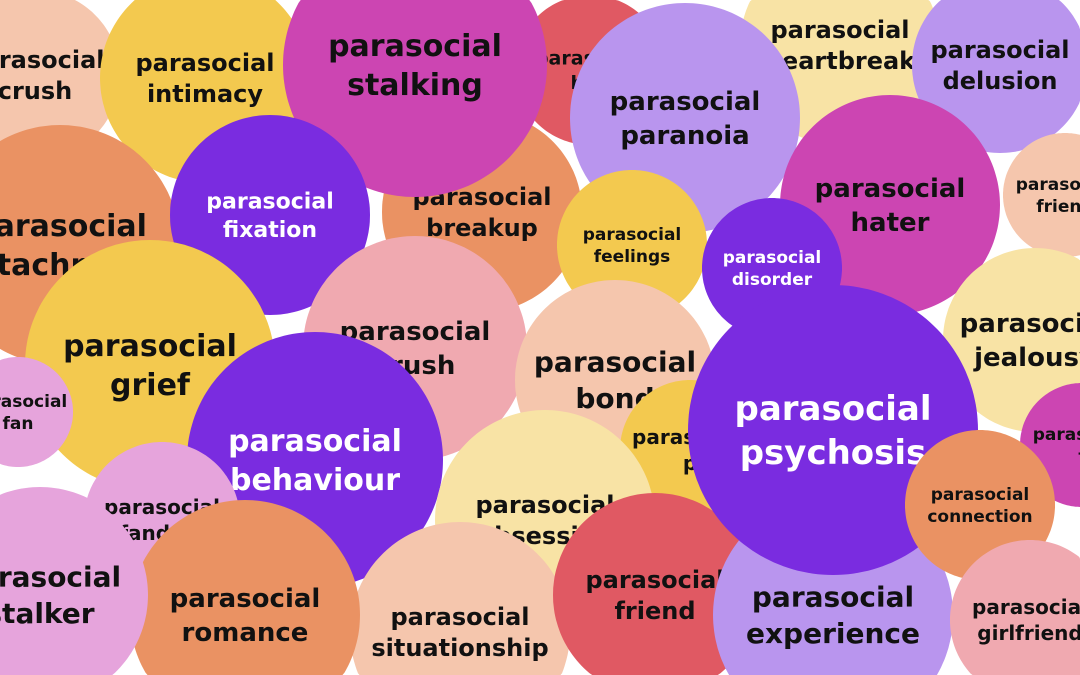 This screenshot has height=675, width=1080. I want to click on bubble-label: breakup, so click(482, 228).